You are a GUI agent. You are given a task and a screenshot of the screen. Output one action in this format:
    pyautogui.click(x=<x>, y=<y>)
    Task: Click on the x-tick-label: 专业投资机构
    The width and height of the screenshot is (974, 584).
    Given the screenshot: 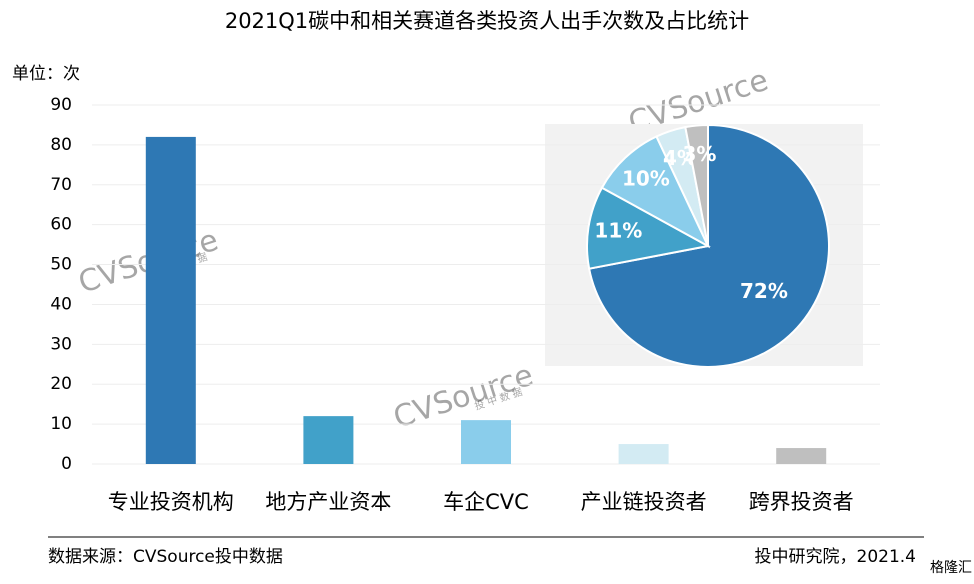 What is the action you would take?
    pyautogui.click(x=171, y=502)
    